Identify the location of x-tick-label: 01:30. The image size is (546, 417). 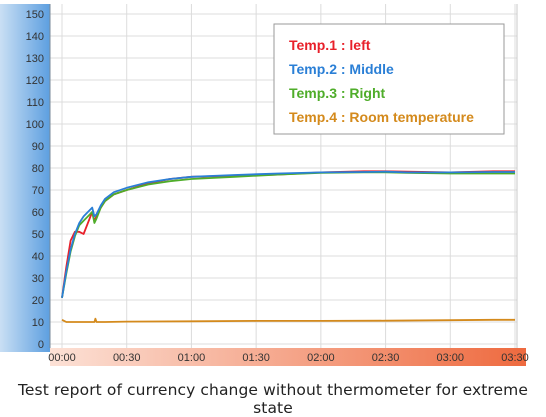
(256, 358).